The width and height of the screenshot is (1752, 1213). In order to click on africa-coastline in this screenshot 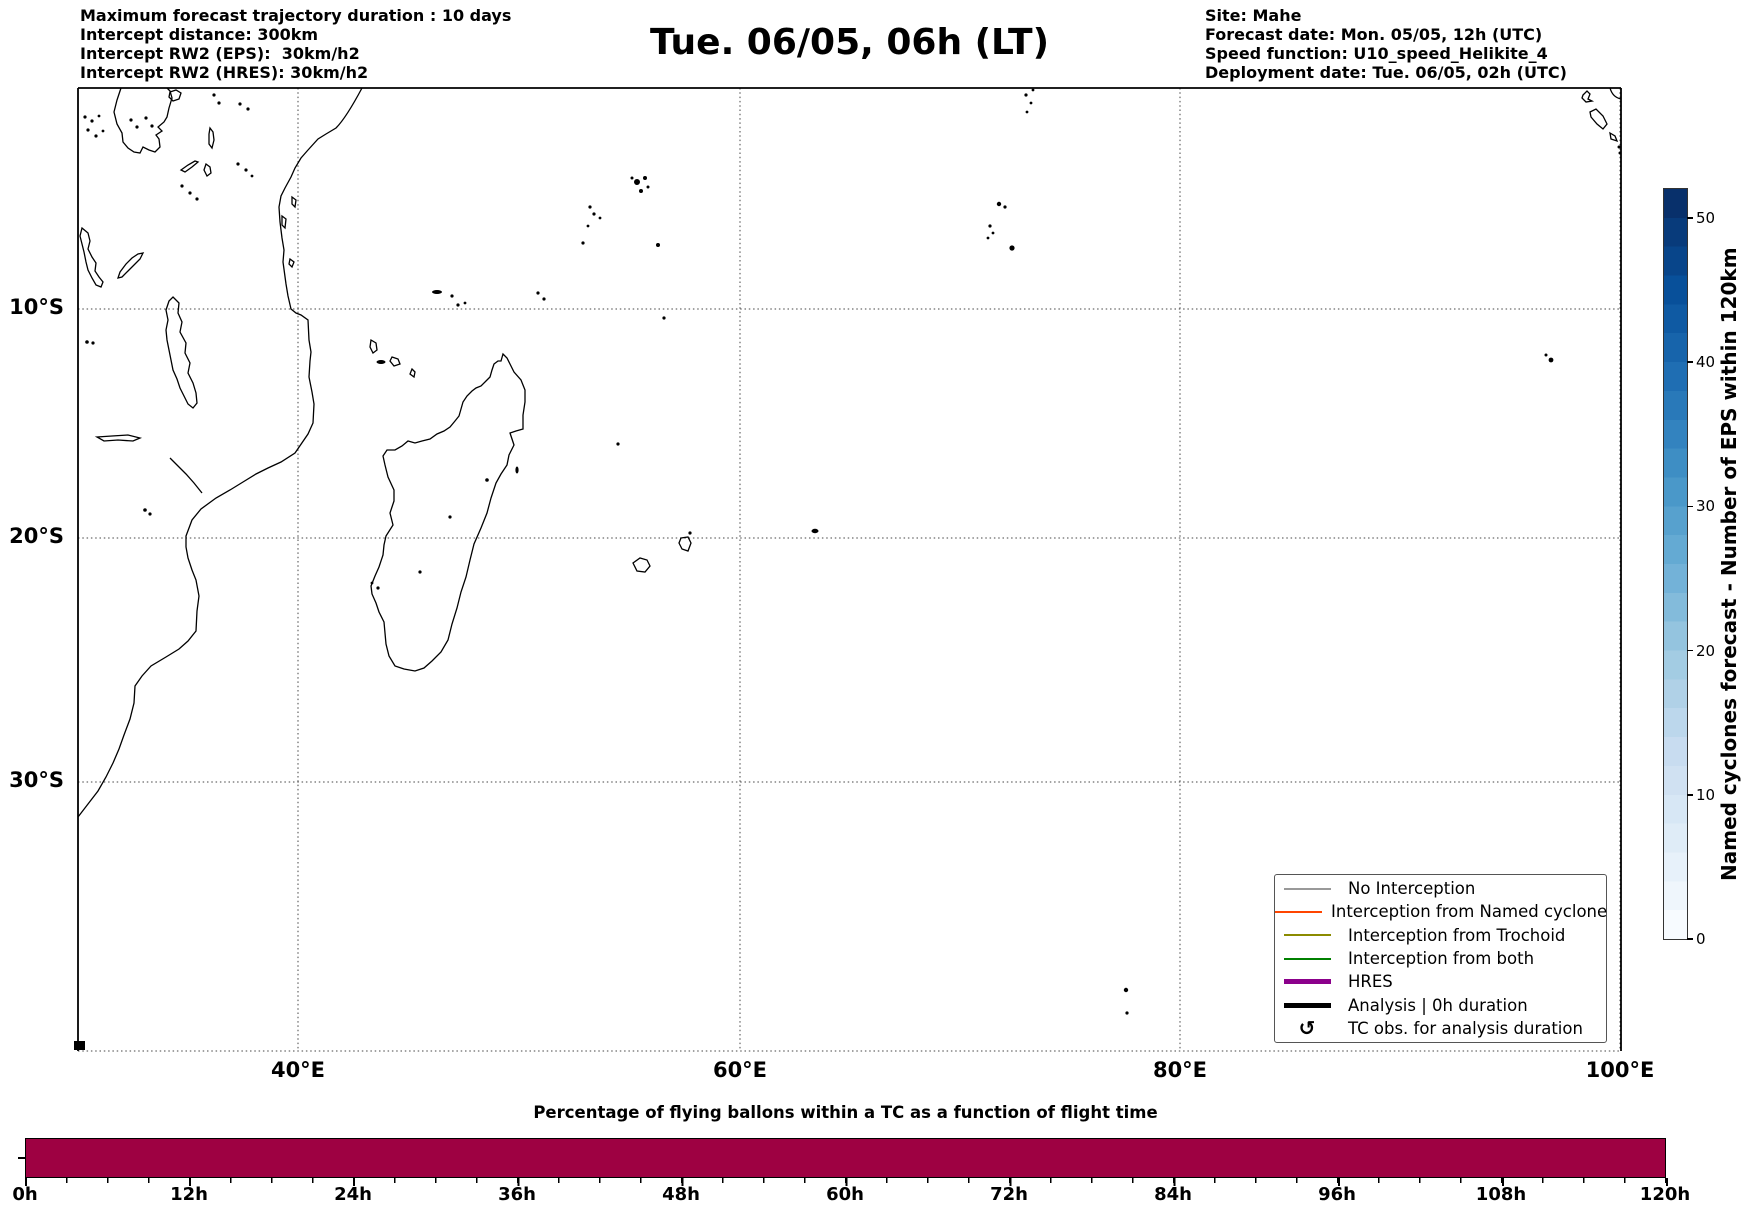, I will do `click(220, 452)`.